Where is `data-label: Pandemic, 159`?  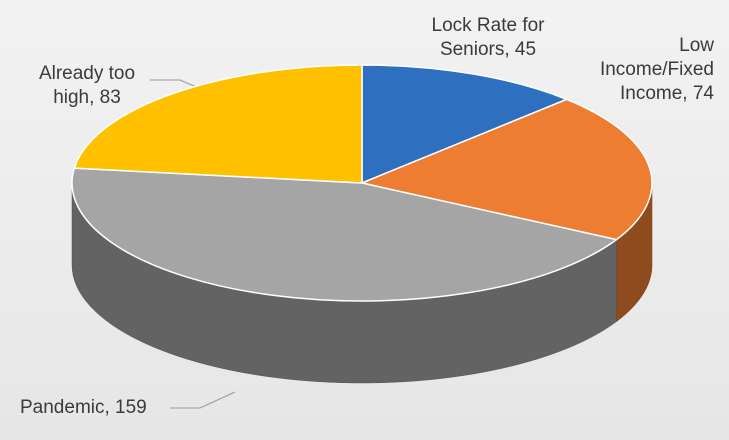 data-label: Pandemic, 159 is located at coordinates (83, 407).